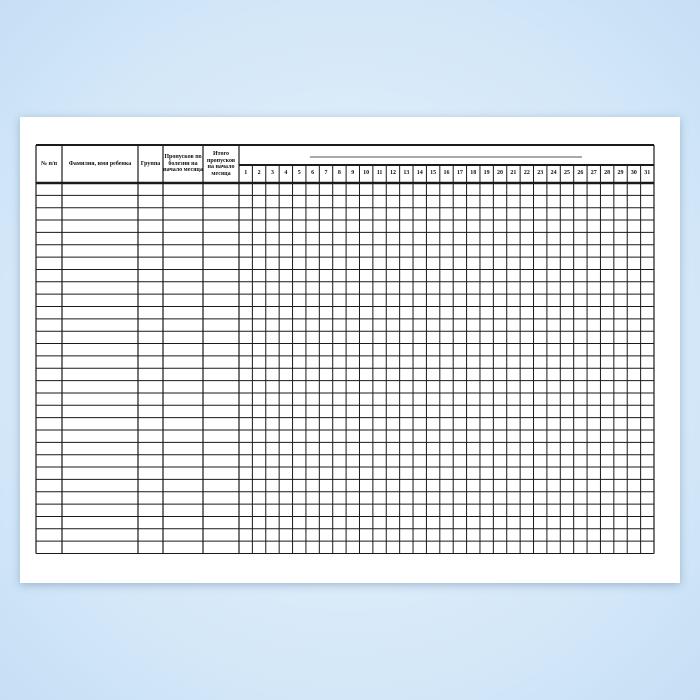 This screenshot has width=700, height=700. What do you see at coordinates (339, 173) in the screenshot?
I see `day-header: 8` at bounding box center [339, 173].